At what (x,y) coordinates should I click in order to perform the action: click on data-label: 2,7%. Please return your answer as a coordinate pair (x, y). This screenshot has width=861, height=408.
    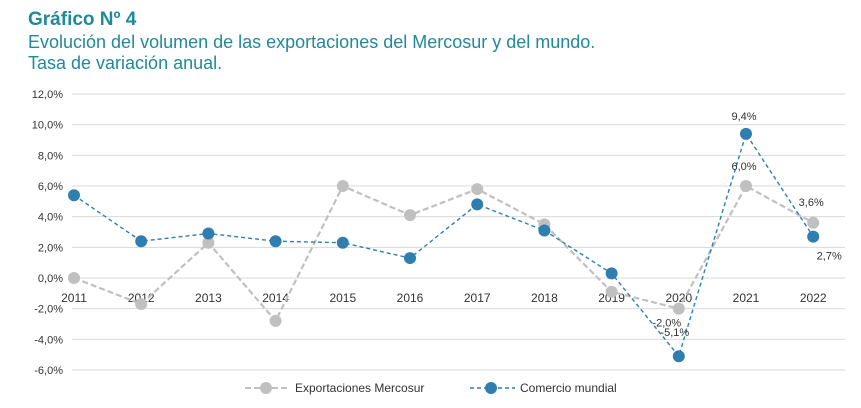
    Looking at the image, I should click on (829, 257).